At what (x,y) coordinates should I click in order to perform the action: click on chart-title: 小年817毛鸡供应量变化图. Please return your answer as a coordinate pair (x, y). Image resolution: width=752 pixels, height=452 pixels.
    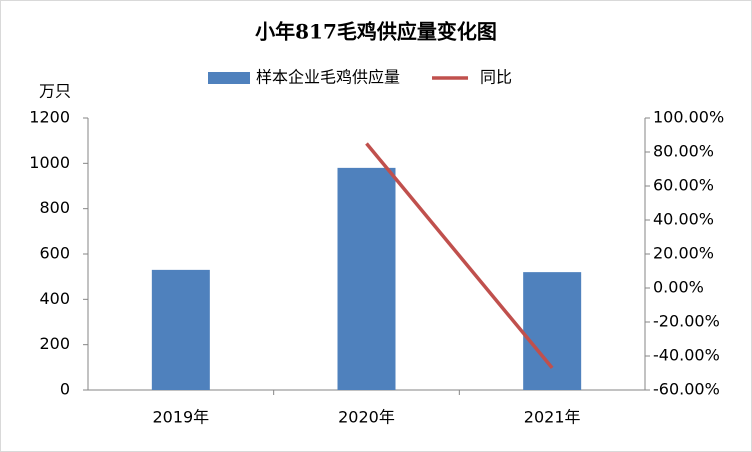
    Looking at the image, I should click on (376, 32).